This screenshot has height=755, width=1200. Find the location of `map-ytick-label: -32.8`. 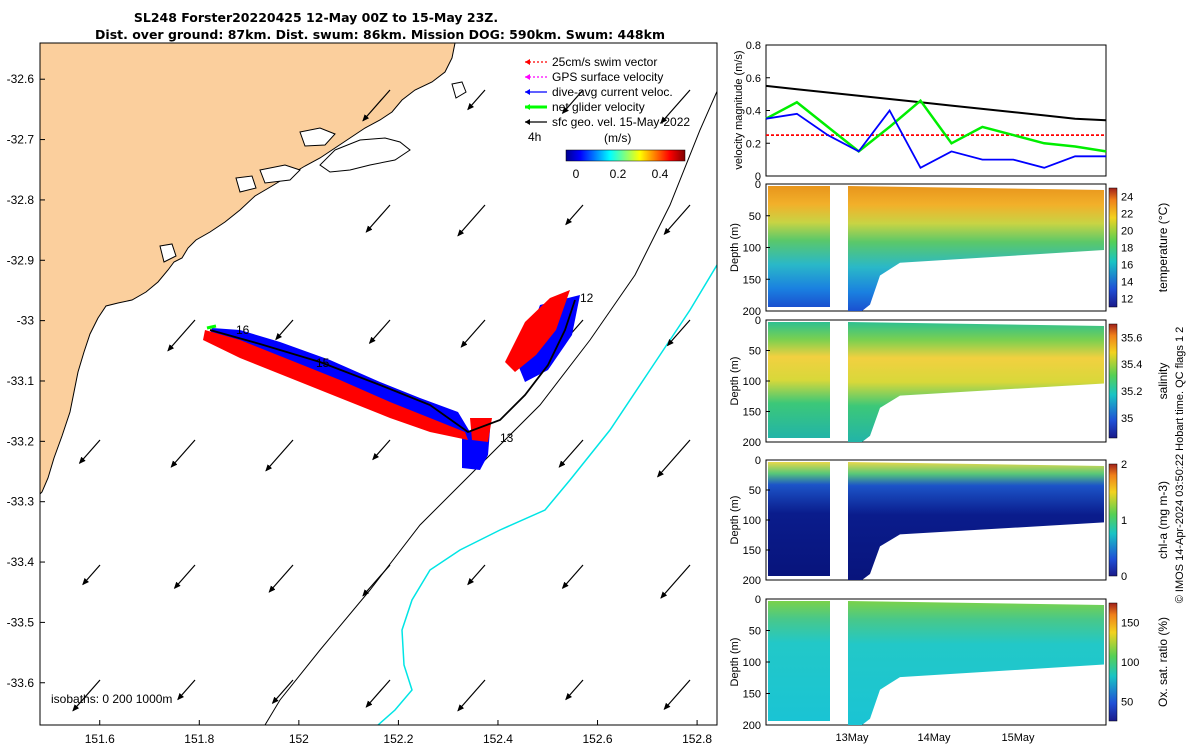

map-ytick-label: -32.8 is located at coordinates (21, 200).